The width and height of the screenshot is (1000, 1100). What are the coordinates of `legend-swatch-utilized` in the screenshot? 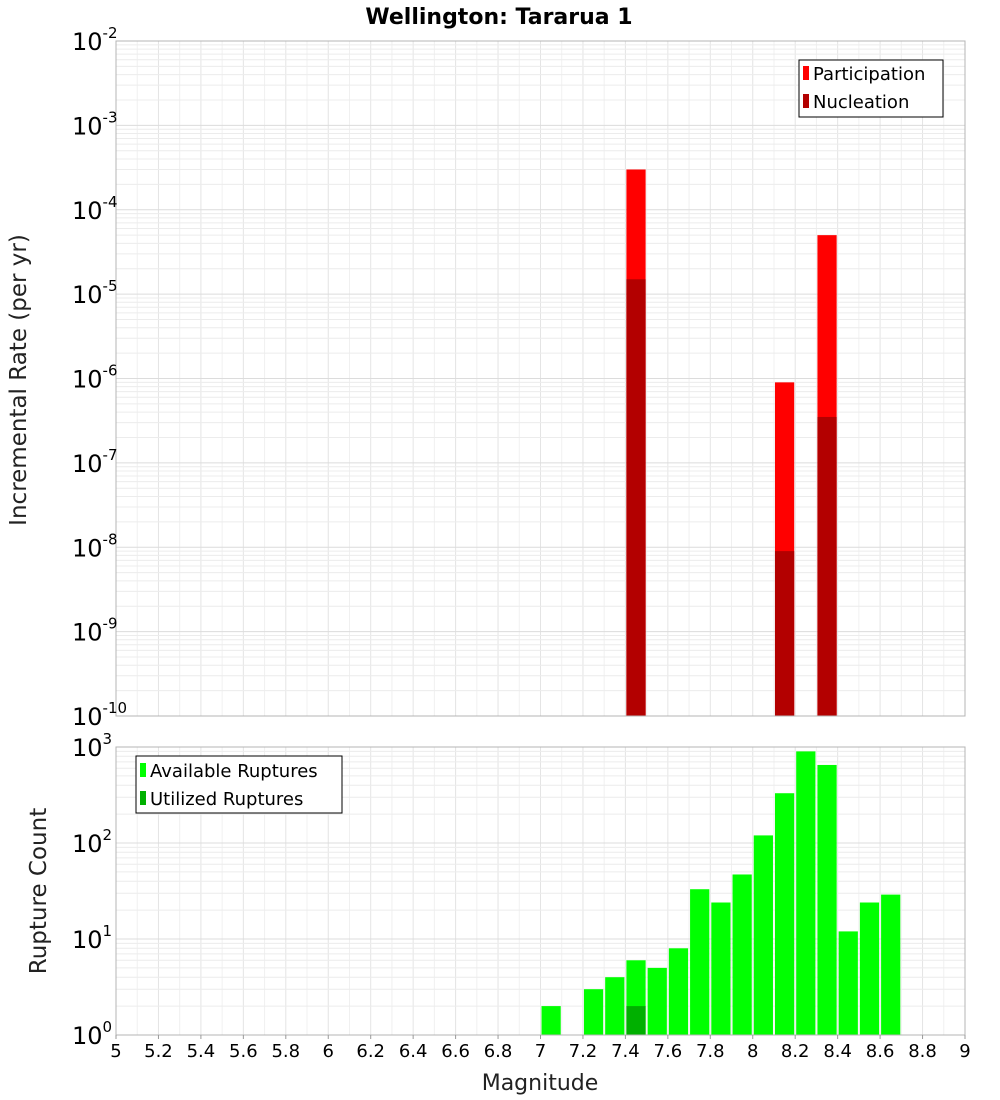 It's located at (143, 798).